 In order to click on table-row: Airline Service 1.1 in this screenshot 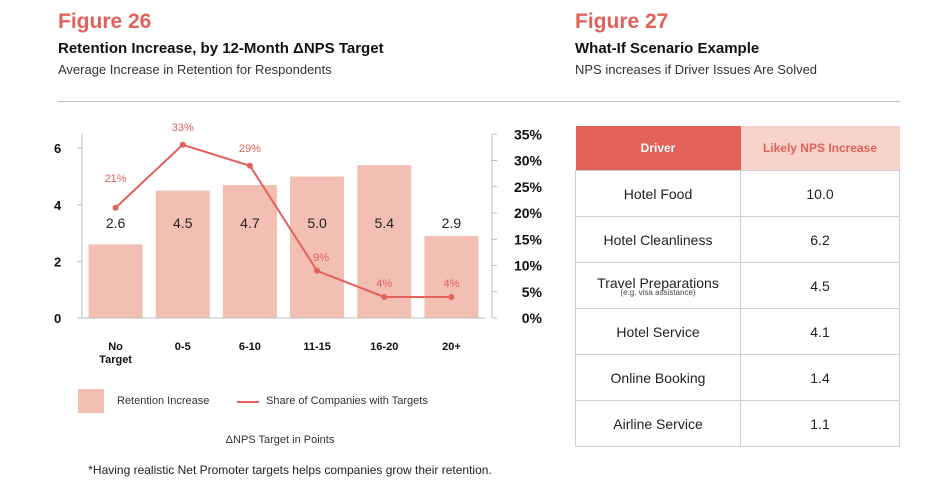, I will do `click(737, 423)`.